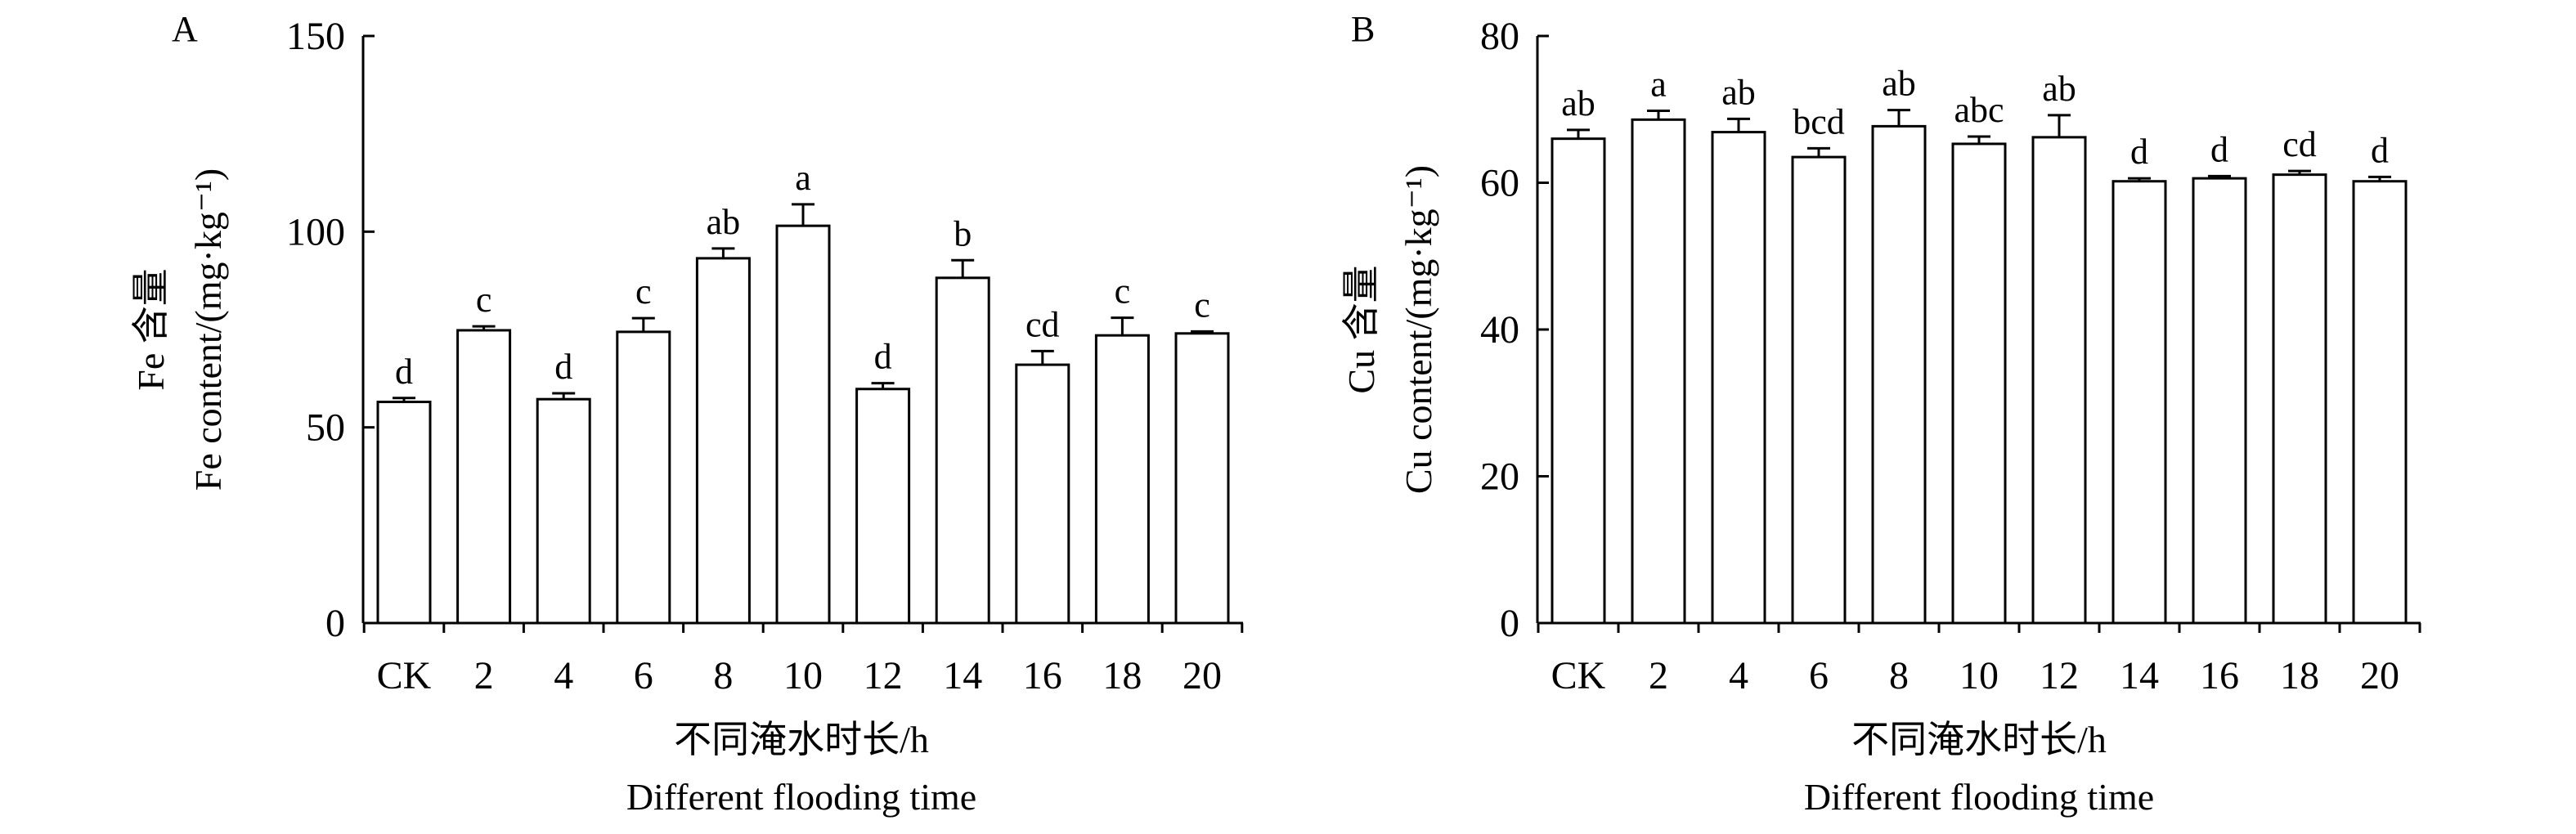  What do you see at coordinates (1361, 329) in the screenshot?
I see `y-axis-label: Cu 含量` at bounding box center [1361, 329].